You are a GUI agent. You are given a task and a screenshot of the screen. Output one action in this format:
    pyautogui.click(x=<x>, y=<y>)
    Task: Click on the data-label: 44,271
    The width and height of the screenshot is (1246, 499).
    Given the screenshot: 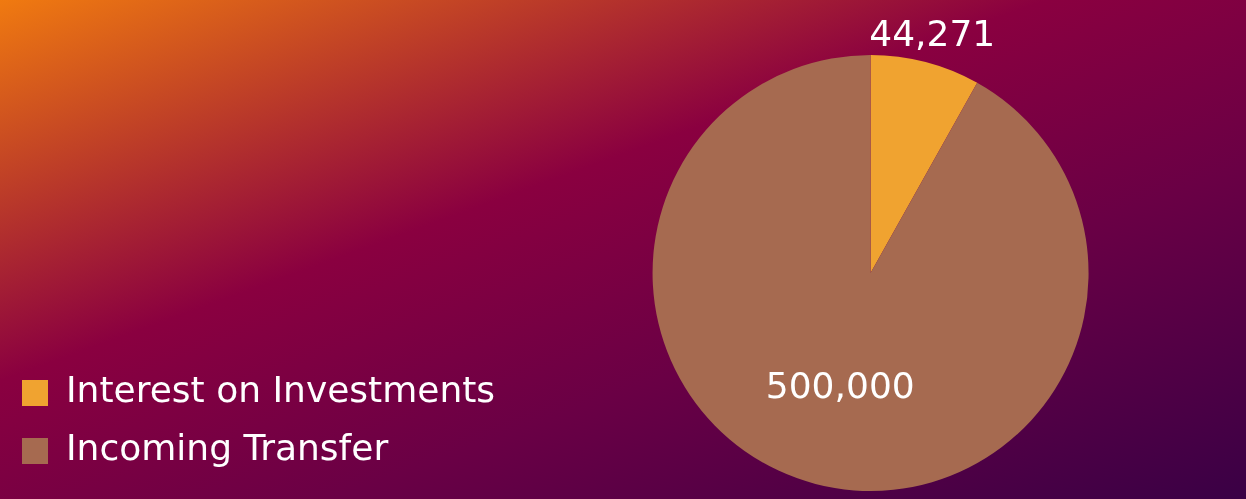 What is the action you would take?
    pyautogui.click(x=932, y=34)
    